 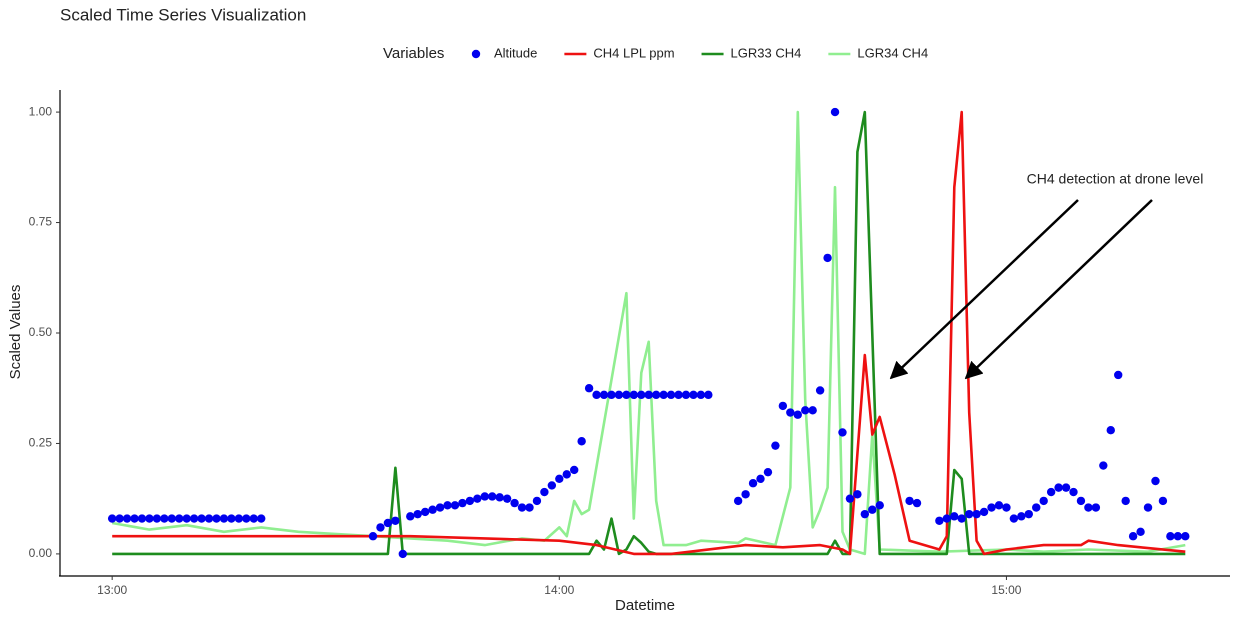 What do you see at coordinates (476, 54) in the screenshot?
I see `legend-key` at bounding box center [476, 54].